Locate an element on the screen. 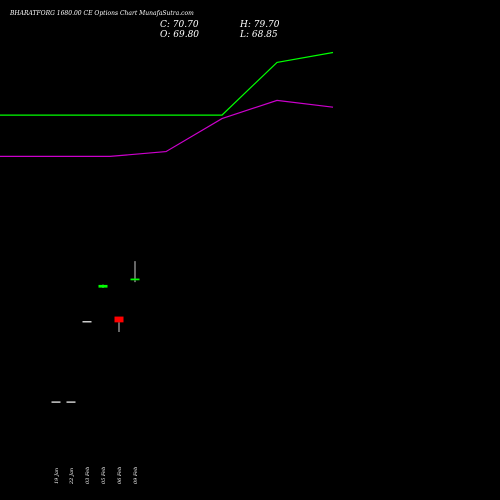 This screenshot has width=500, height=500. x-tick-label: 19 Jan is located at coordinates (57, 476).